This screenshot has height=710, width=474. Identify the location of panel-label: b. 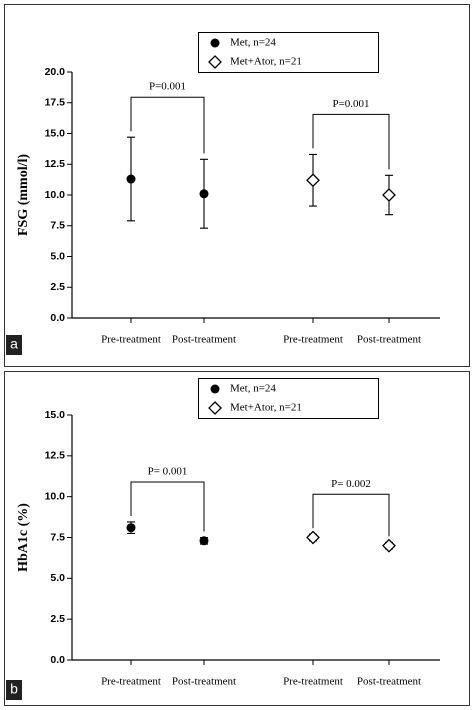
(14, 689).